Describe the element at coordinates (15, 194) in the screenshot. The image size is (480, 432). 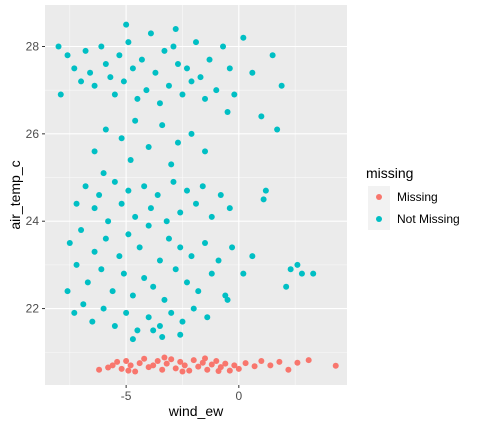
I see `y-axis-title: air_temp_c` at that location.